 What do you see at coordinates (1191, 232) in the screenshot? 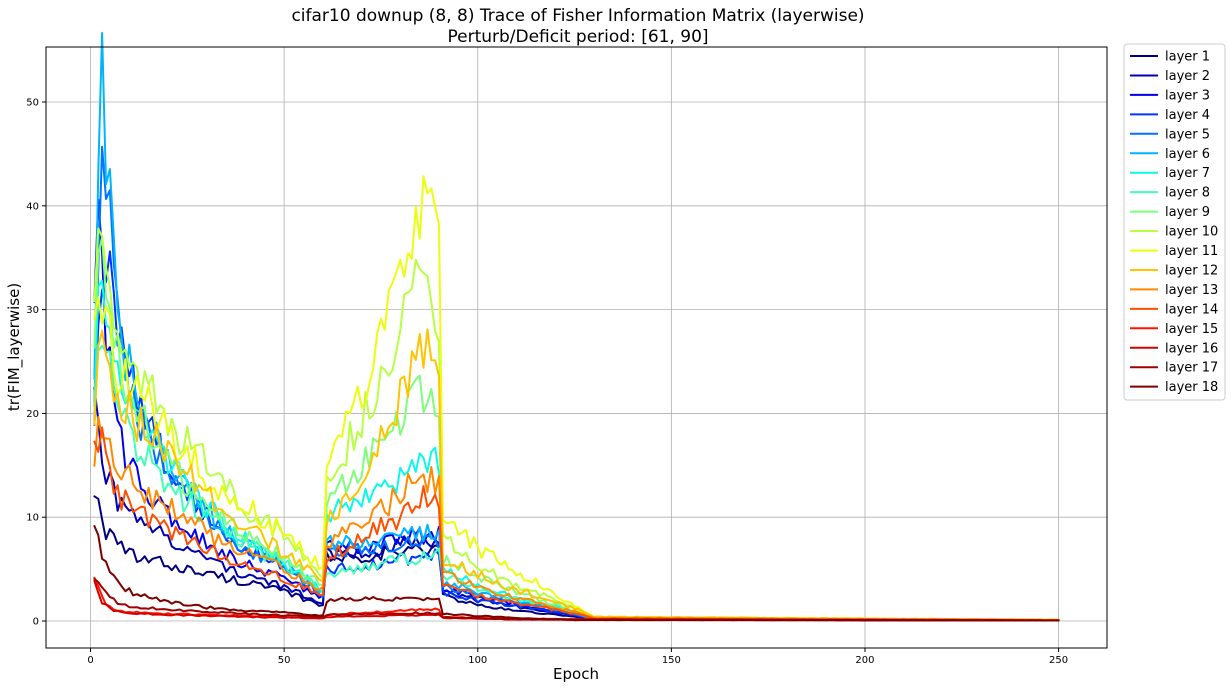
I see `legend-item-label: layer 10` at bounding box center [1191, 232].